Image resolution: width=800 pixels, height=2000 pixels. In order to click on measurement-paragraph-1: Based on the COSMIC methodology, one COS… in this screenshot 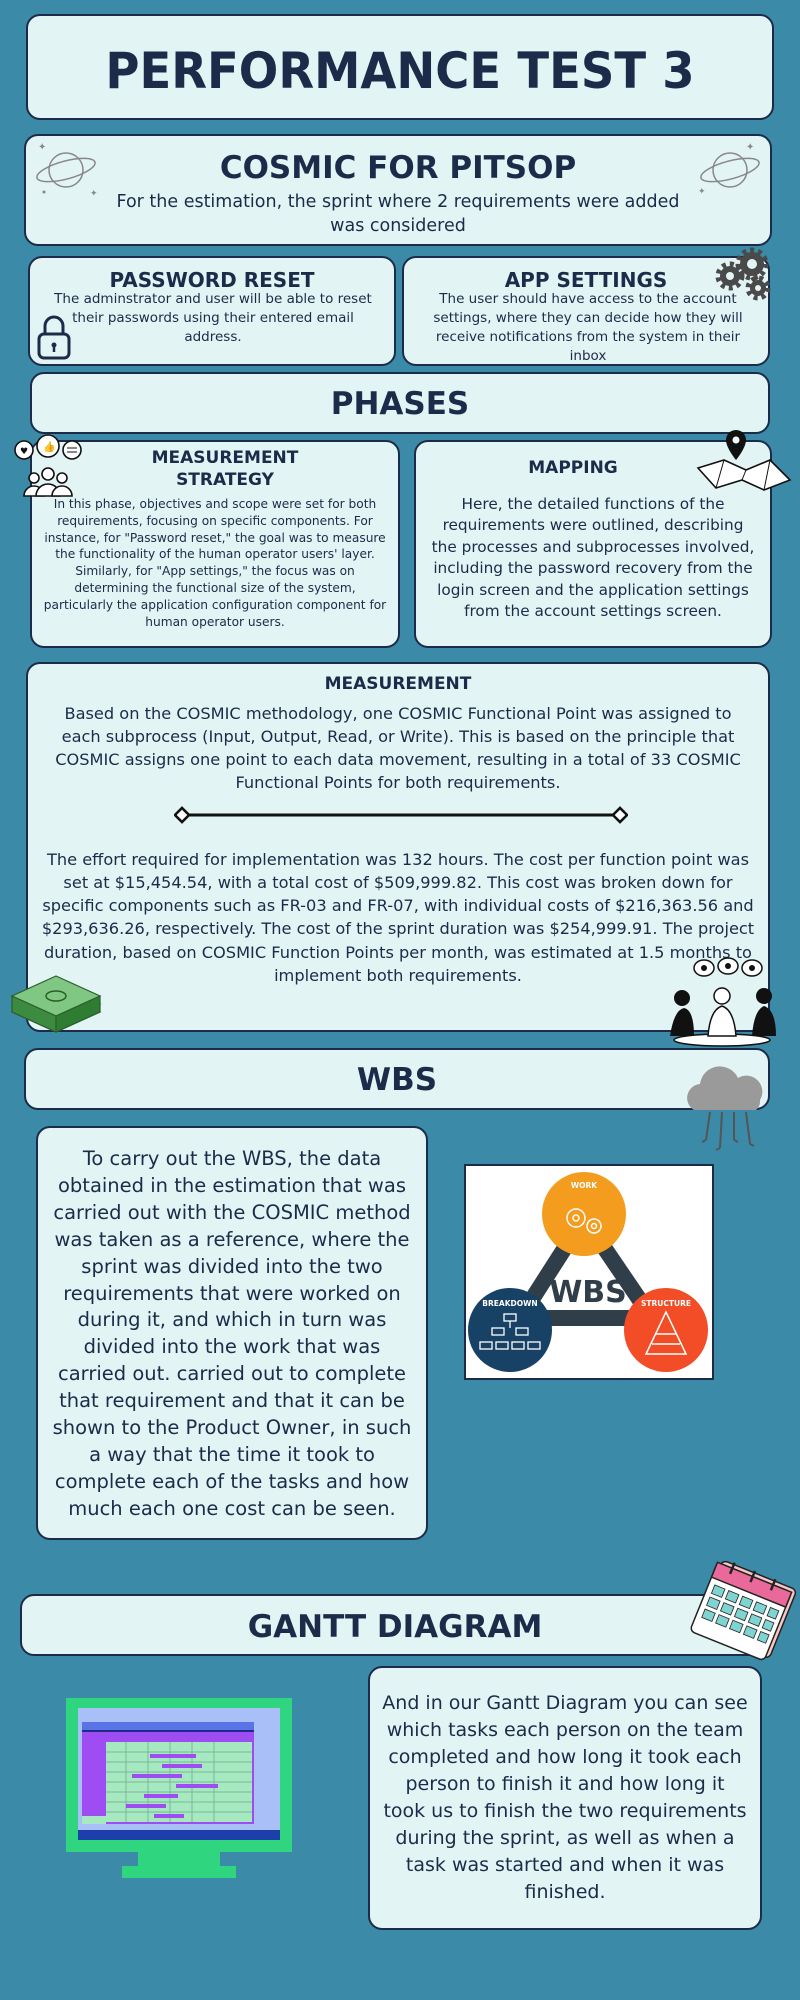, I will do `click(398, 748)`.